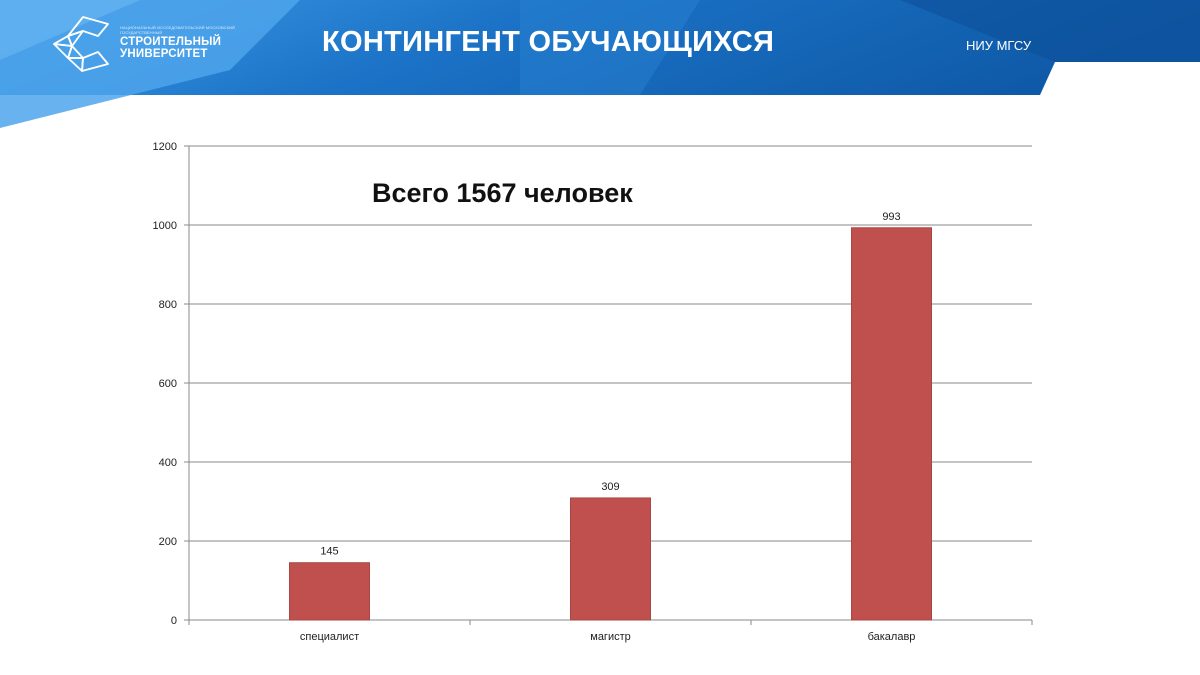  I want to click on x-tick-label: специалист, so click(329, 637).